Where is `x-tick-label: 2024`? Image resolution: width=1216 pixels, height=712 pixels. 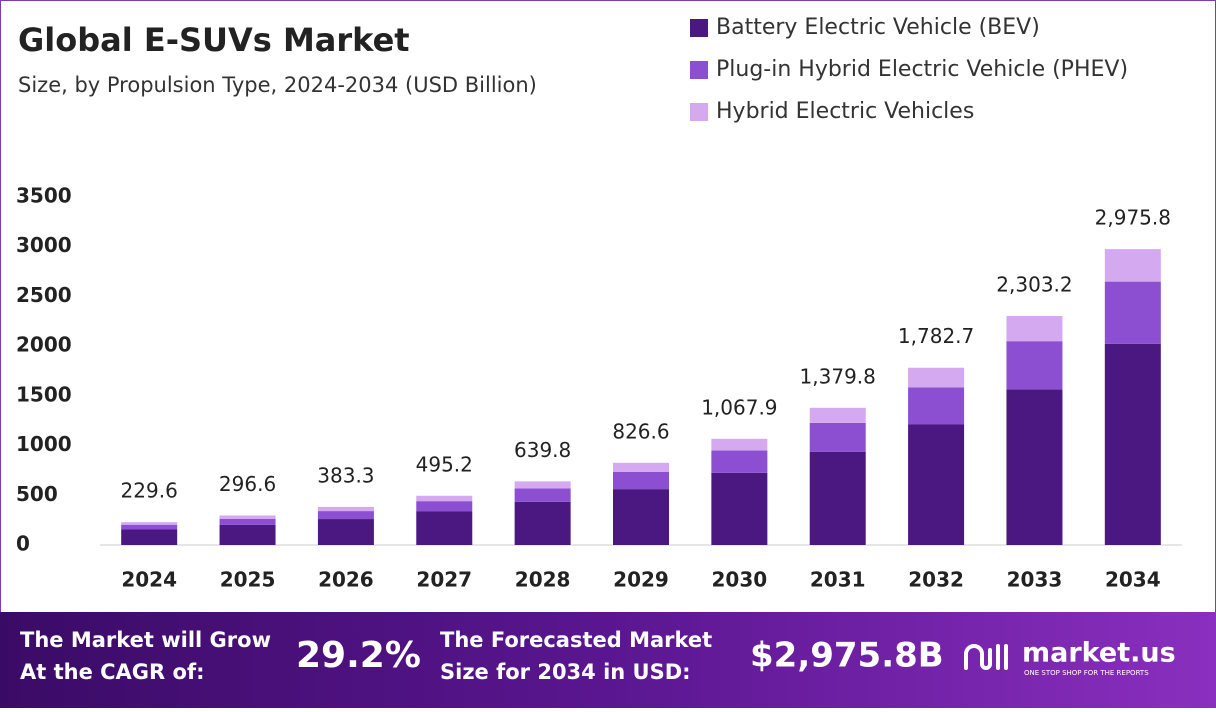
x-tick-label: 2024 is located at coordinates (149, 580).